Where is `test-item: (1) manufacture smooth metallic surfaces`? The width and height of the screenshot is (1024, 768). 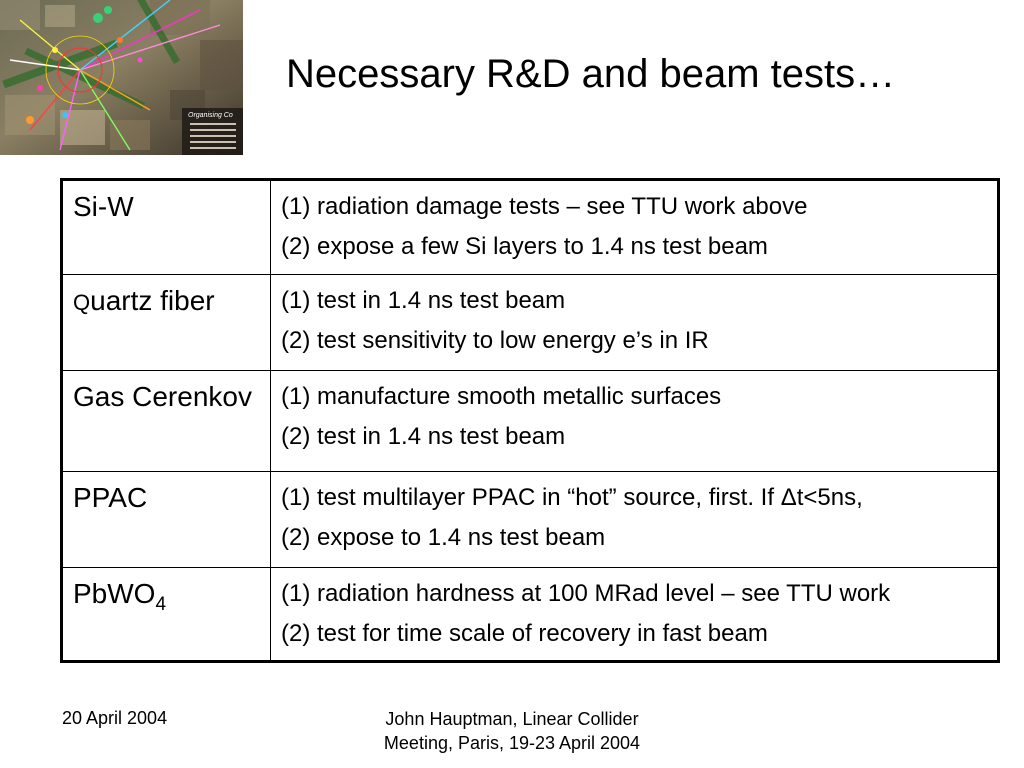
test-item: (1) manufacture smooth metallic surfaces is located at coordinates (501, 396).